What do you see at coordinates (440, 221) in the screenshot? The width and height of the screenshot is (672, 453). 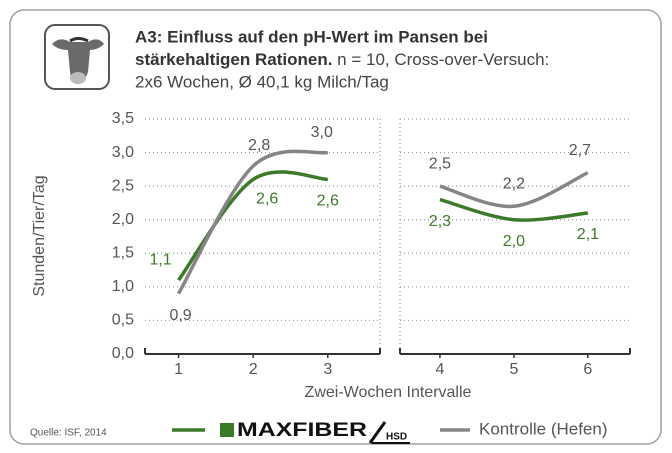 I see `data-label: 2,3` at bounding box center [440, 221].